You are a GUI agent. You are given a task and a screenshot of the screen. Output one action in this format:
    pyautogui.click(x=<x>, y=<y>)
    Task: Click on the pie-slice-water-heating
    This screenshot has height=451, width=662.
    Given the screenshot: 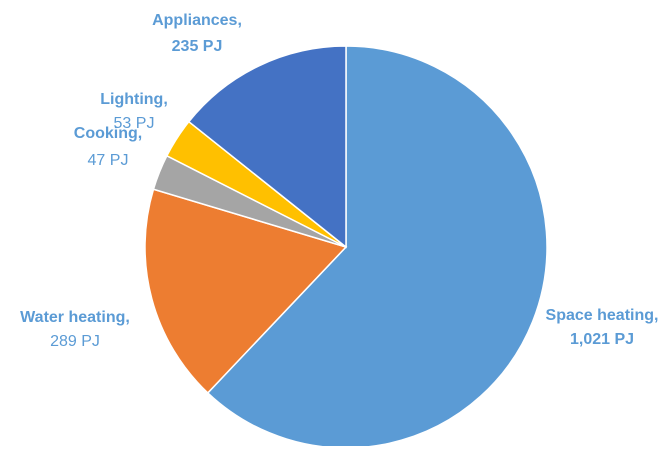 What is the action you would take?
    pyautogui.click(x=246, y=291)
    